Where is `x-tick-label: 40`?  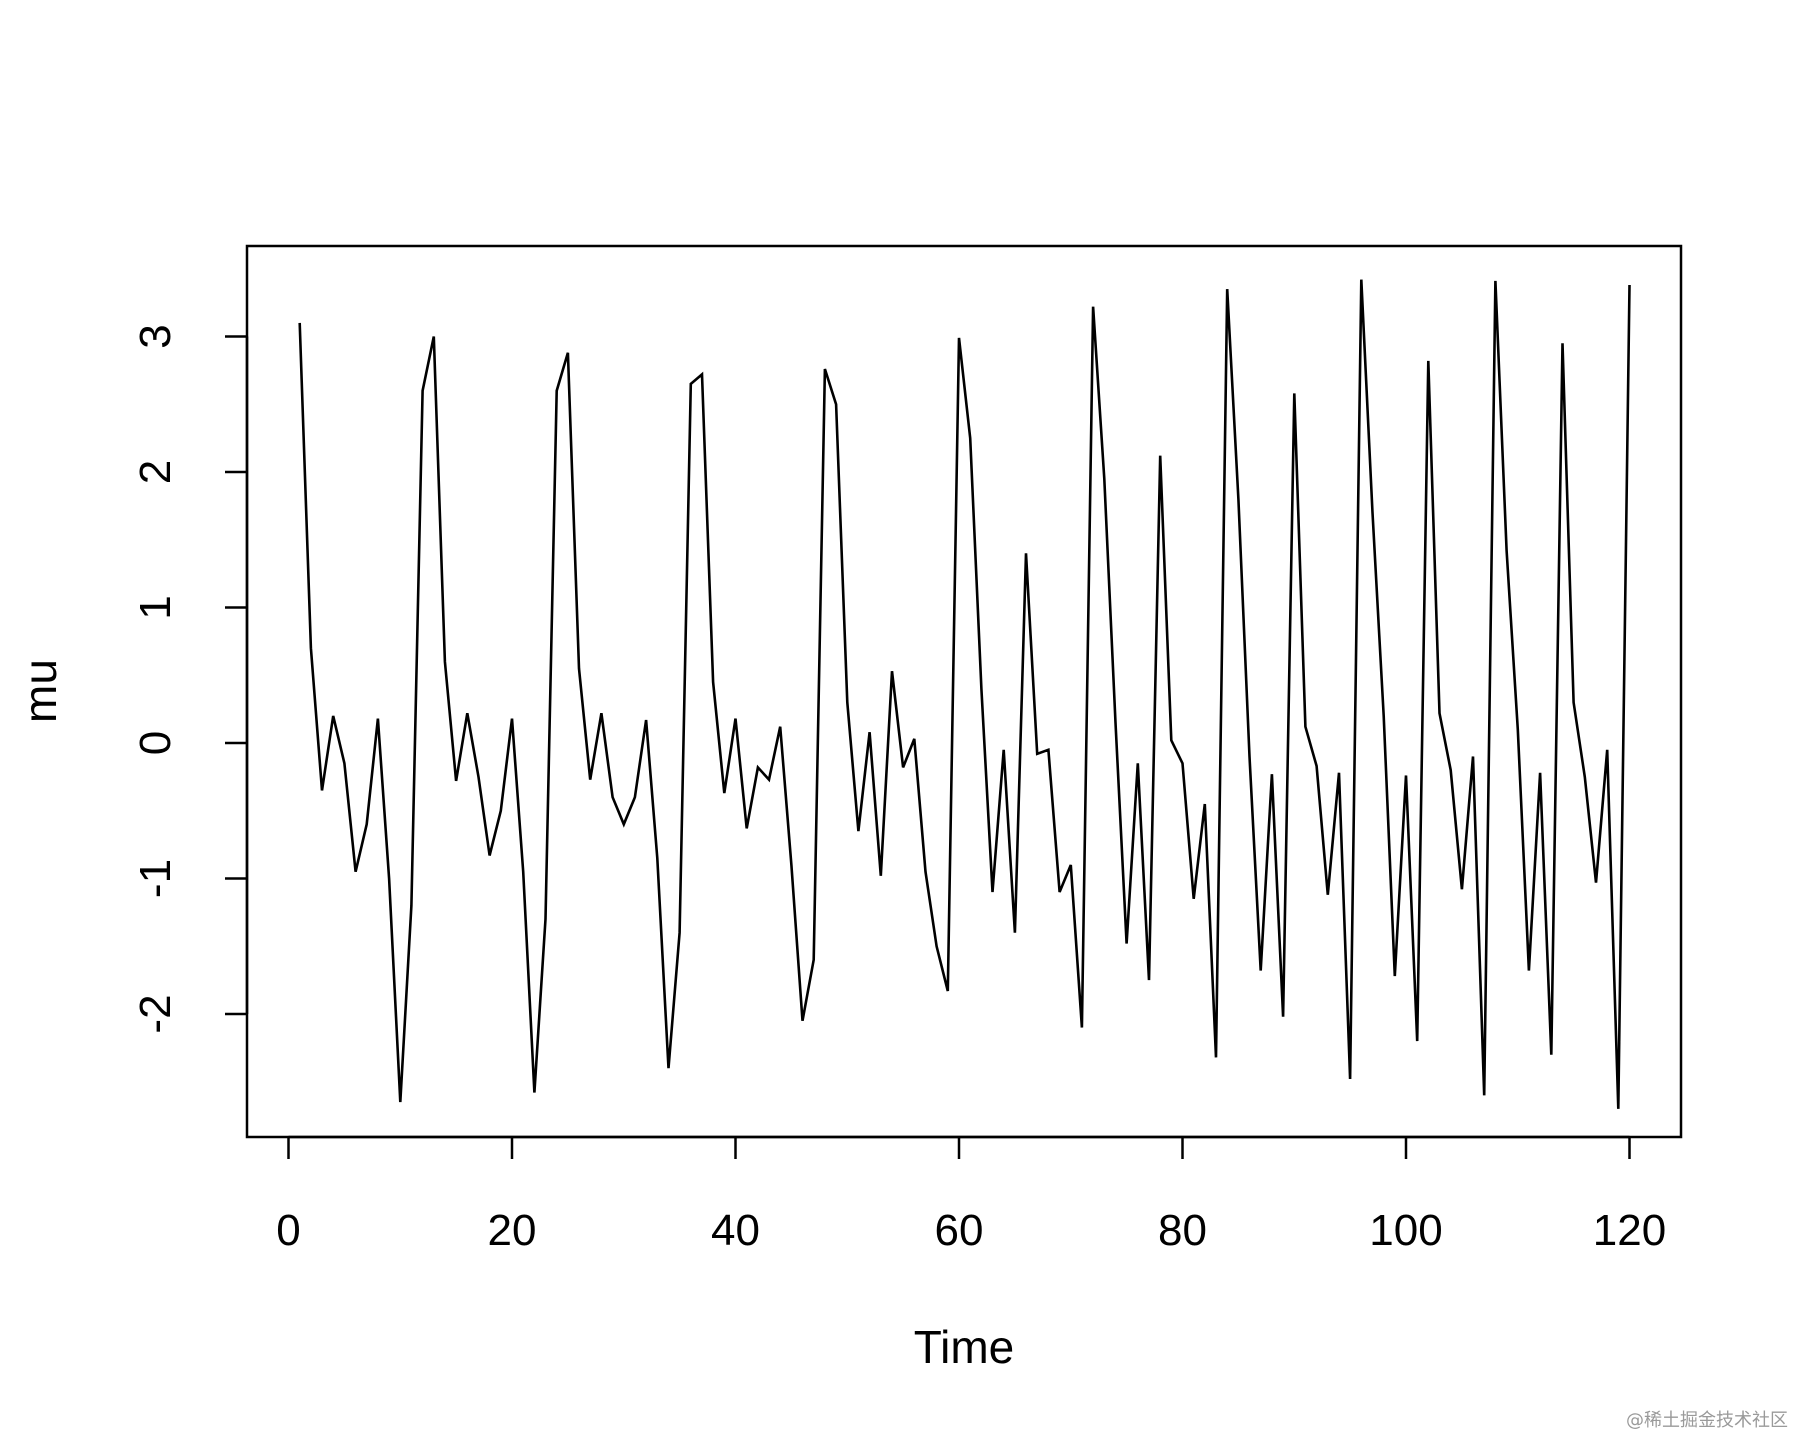 x-tick-label: 40 is located at coordinates (735, 1230).